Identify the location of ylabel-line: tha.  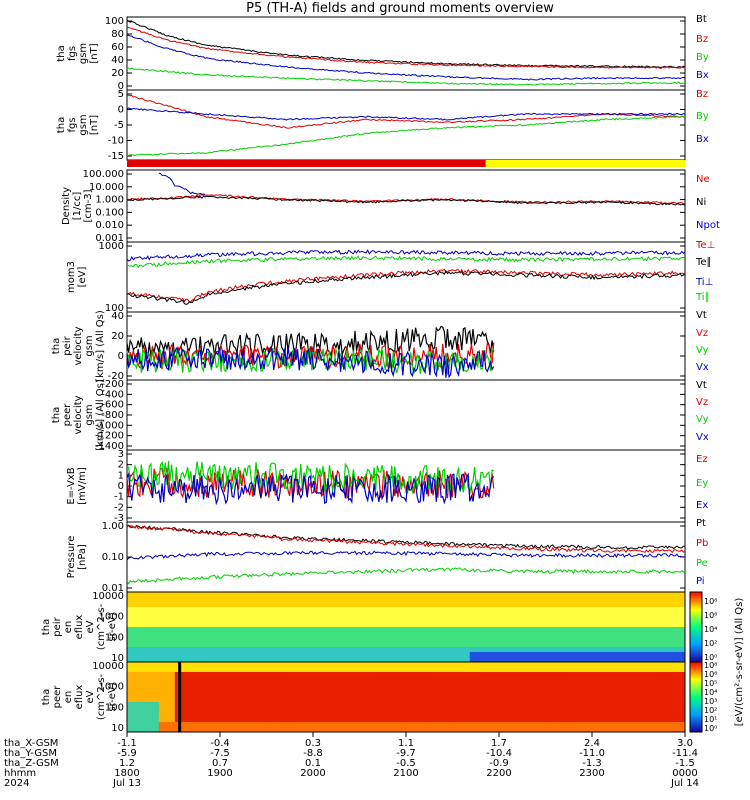
(56, 346).